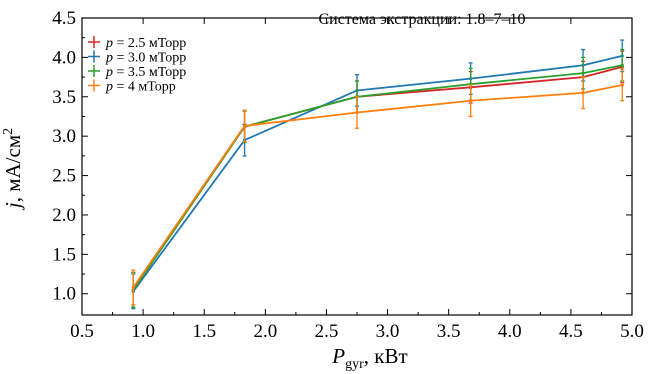 This screenshot has width=656, height=374. What do you see at coordinates (369, 358) in the screenshot?
I see `x-axis-label: Pgyr, кВт` at bounding box center [369, 358].